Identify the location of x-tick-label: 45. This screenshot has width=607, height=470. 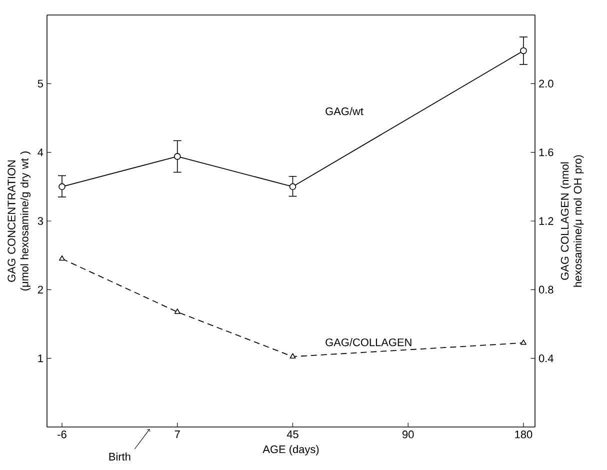
(292, 434).